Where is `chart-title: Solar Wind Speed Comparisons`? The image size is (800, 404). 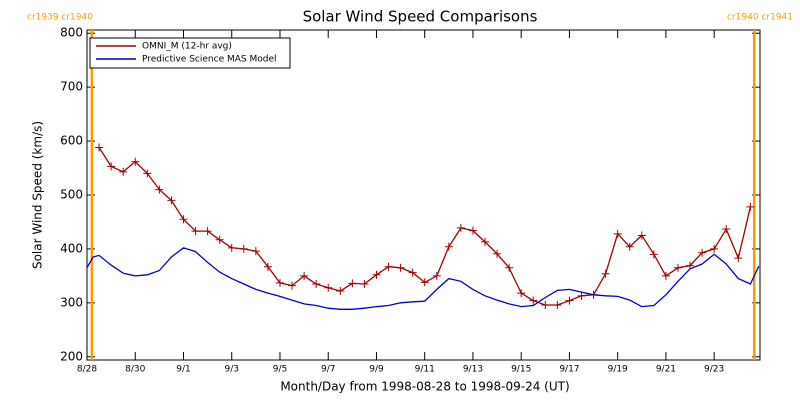 chart-title: Solar Wind Speed Comparisons is located at coordinates (420, 17).